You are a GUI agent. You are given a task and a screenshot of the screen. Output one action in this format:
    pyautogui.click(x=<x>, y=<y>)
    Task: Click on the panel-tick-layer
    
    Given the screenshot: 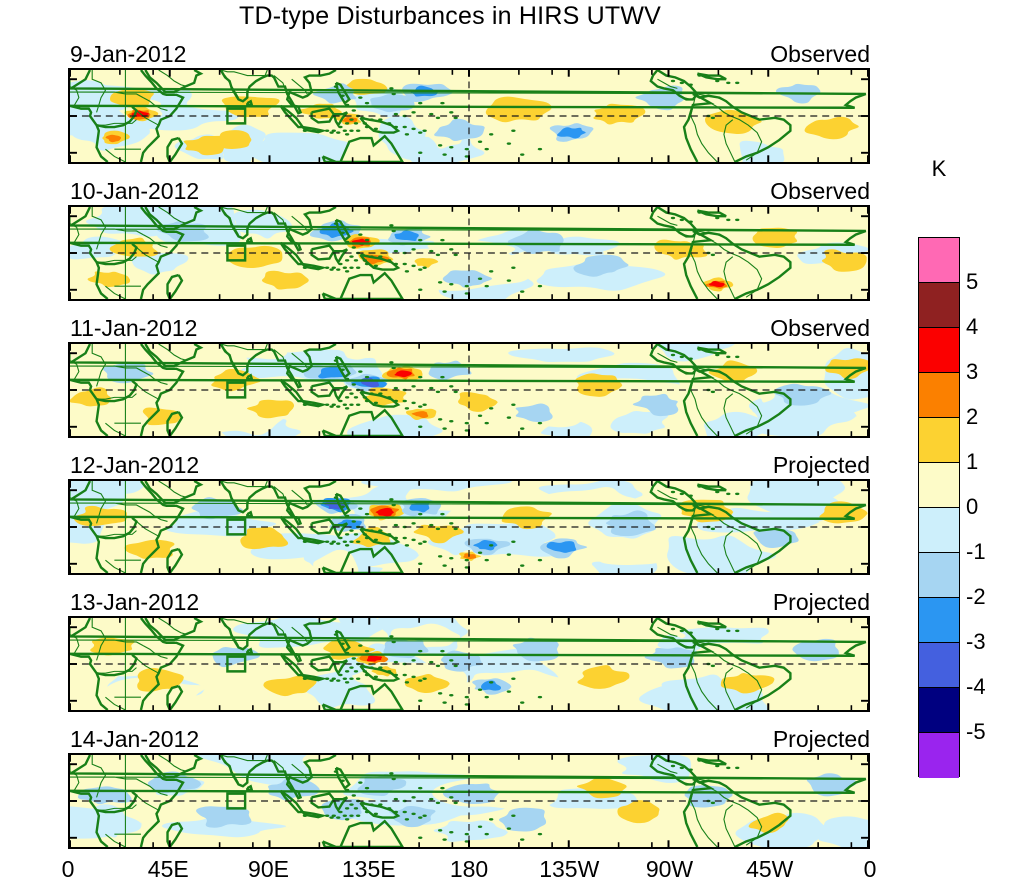 What is the action you would take?
    pyautogui.click(x=469, y=253)
    